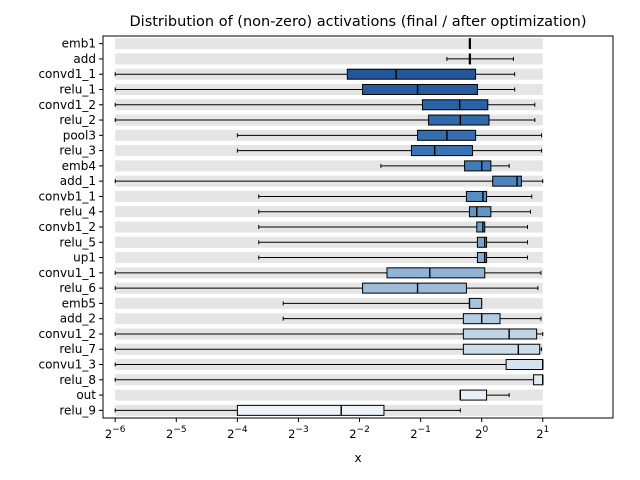 The image size is (640, 480). What do you see at coordinates (176, 433) in the screenshot?
I see `xtick-label--5: 2−5` at bounding box center [176, 433].